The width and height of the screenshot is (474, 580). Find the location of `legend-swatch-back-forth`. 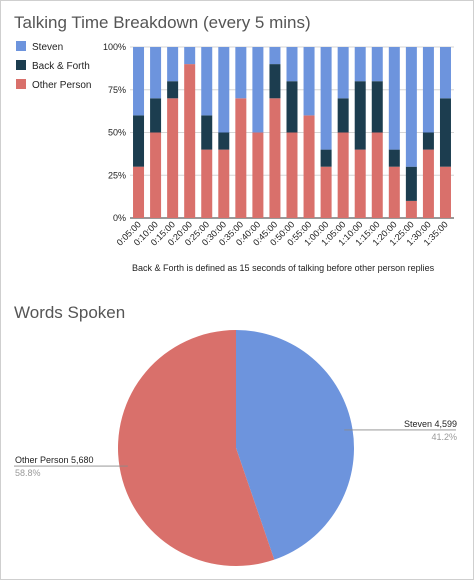

legend-swatch-back-forth is located at coordinates (21, 65).